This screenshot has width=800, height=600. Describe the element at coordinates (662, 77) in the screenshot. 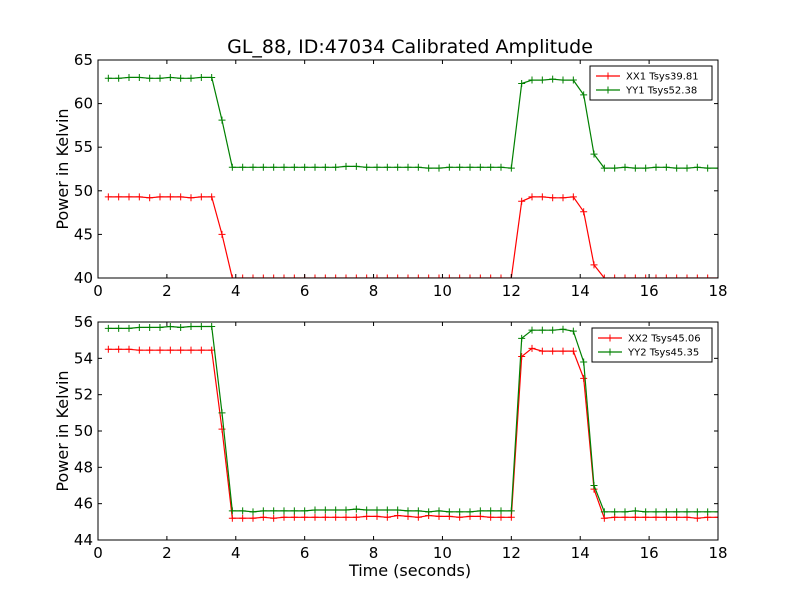

I see `legend-label-xx1: XX1 Tsys39.81` at that location.